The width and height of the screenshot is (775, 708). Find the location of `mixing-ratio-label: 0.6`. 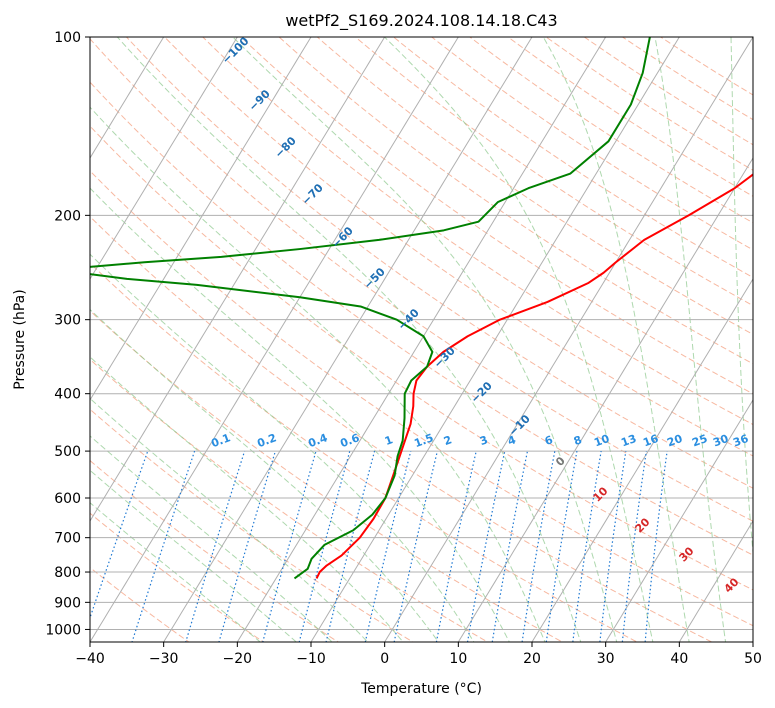

mixing-ratio-label: 0.6 is located at coordinates (349, 440).